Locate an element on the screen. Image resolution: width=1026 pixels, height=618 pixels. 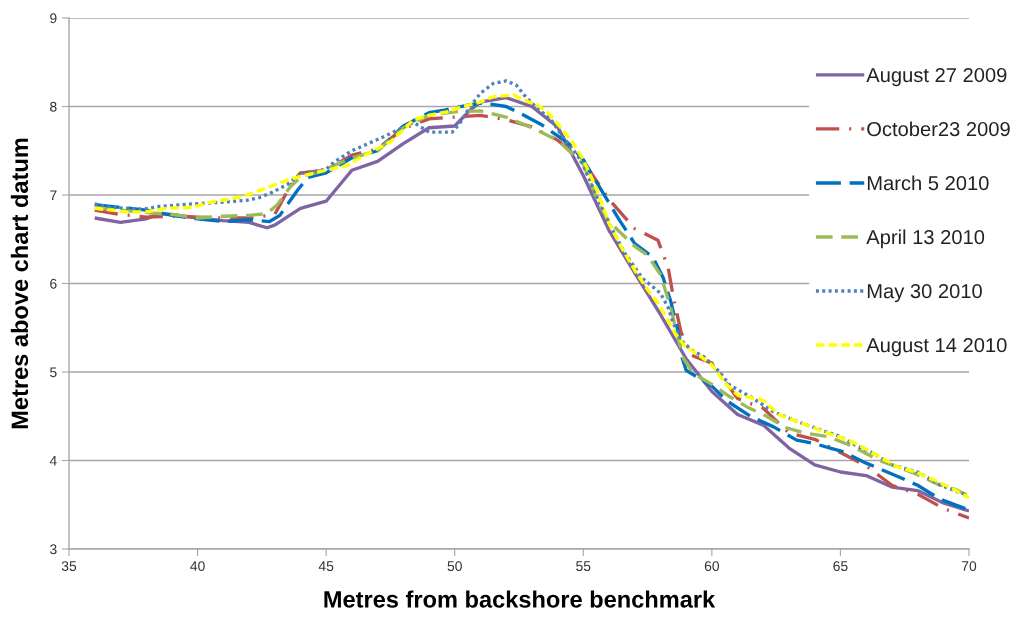
legend-label: May 30 2010 is located at coordinates (924, 293).